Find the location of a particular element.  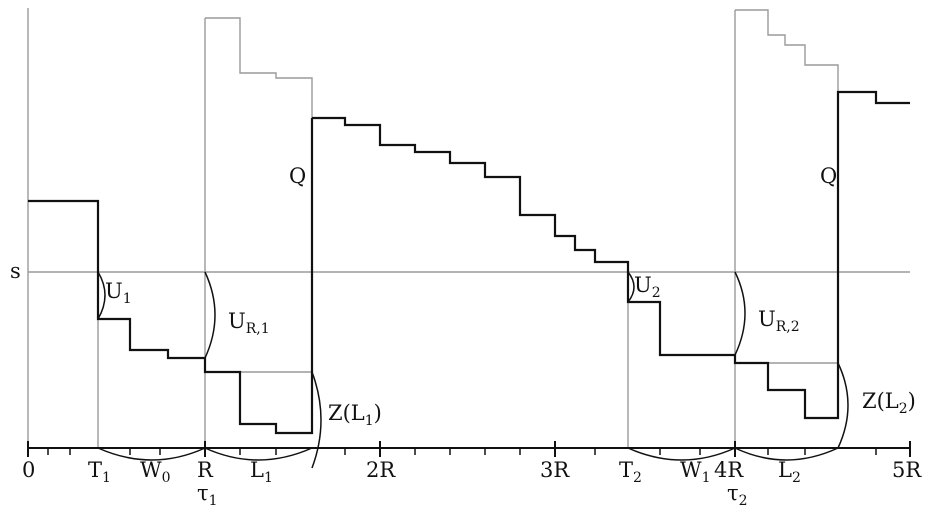

axis-label-t2: T2 is located at coordinates (630, 472).